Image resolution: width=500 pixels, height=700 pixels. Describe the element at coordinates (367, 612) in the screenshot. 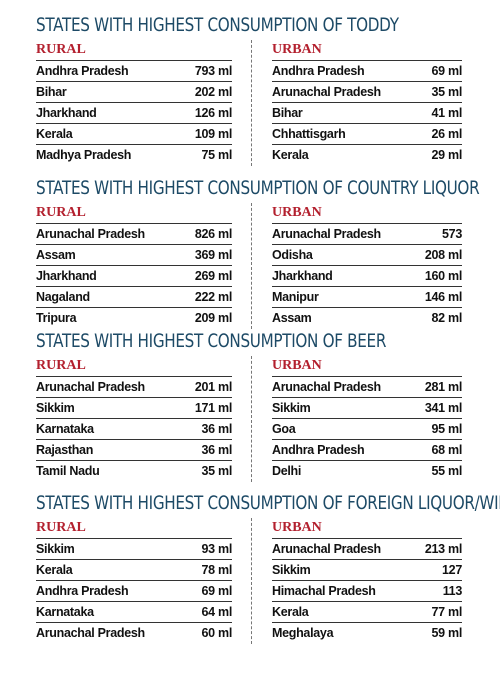

I see `table-row: Kerala 77 ml` at that location.